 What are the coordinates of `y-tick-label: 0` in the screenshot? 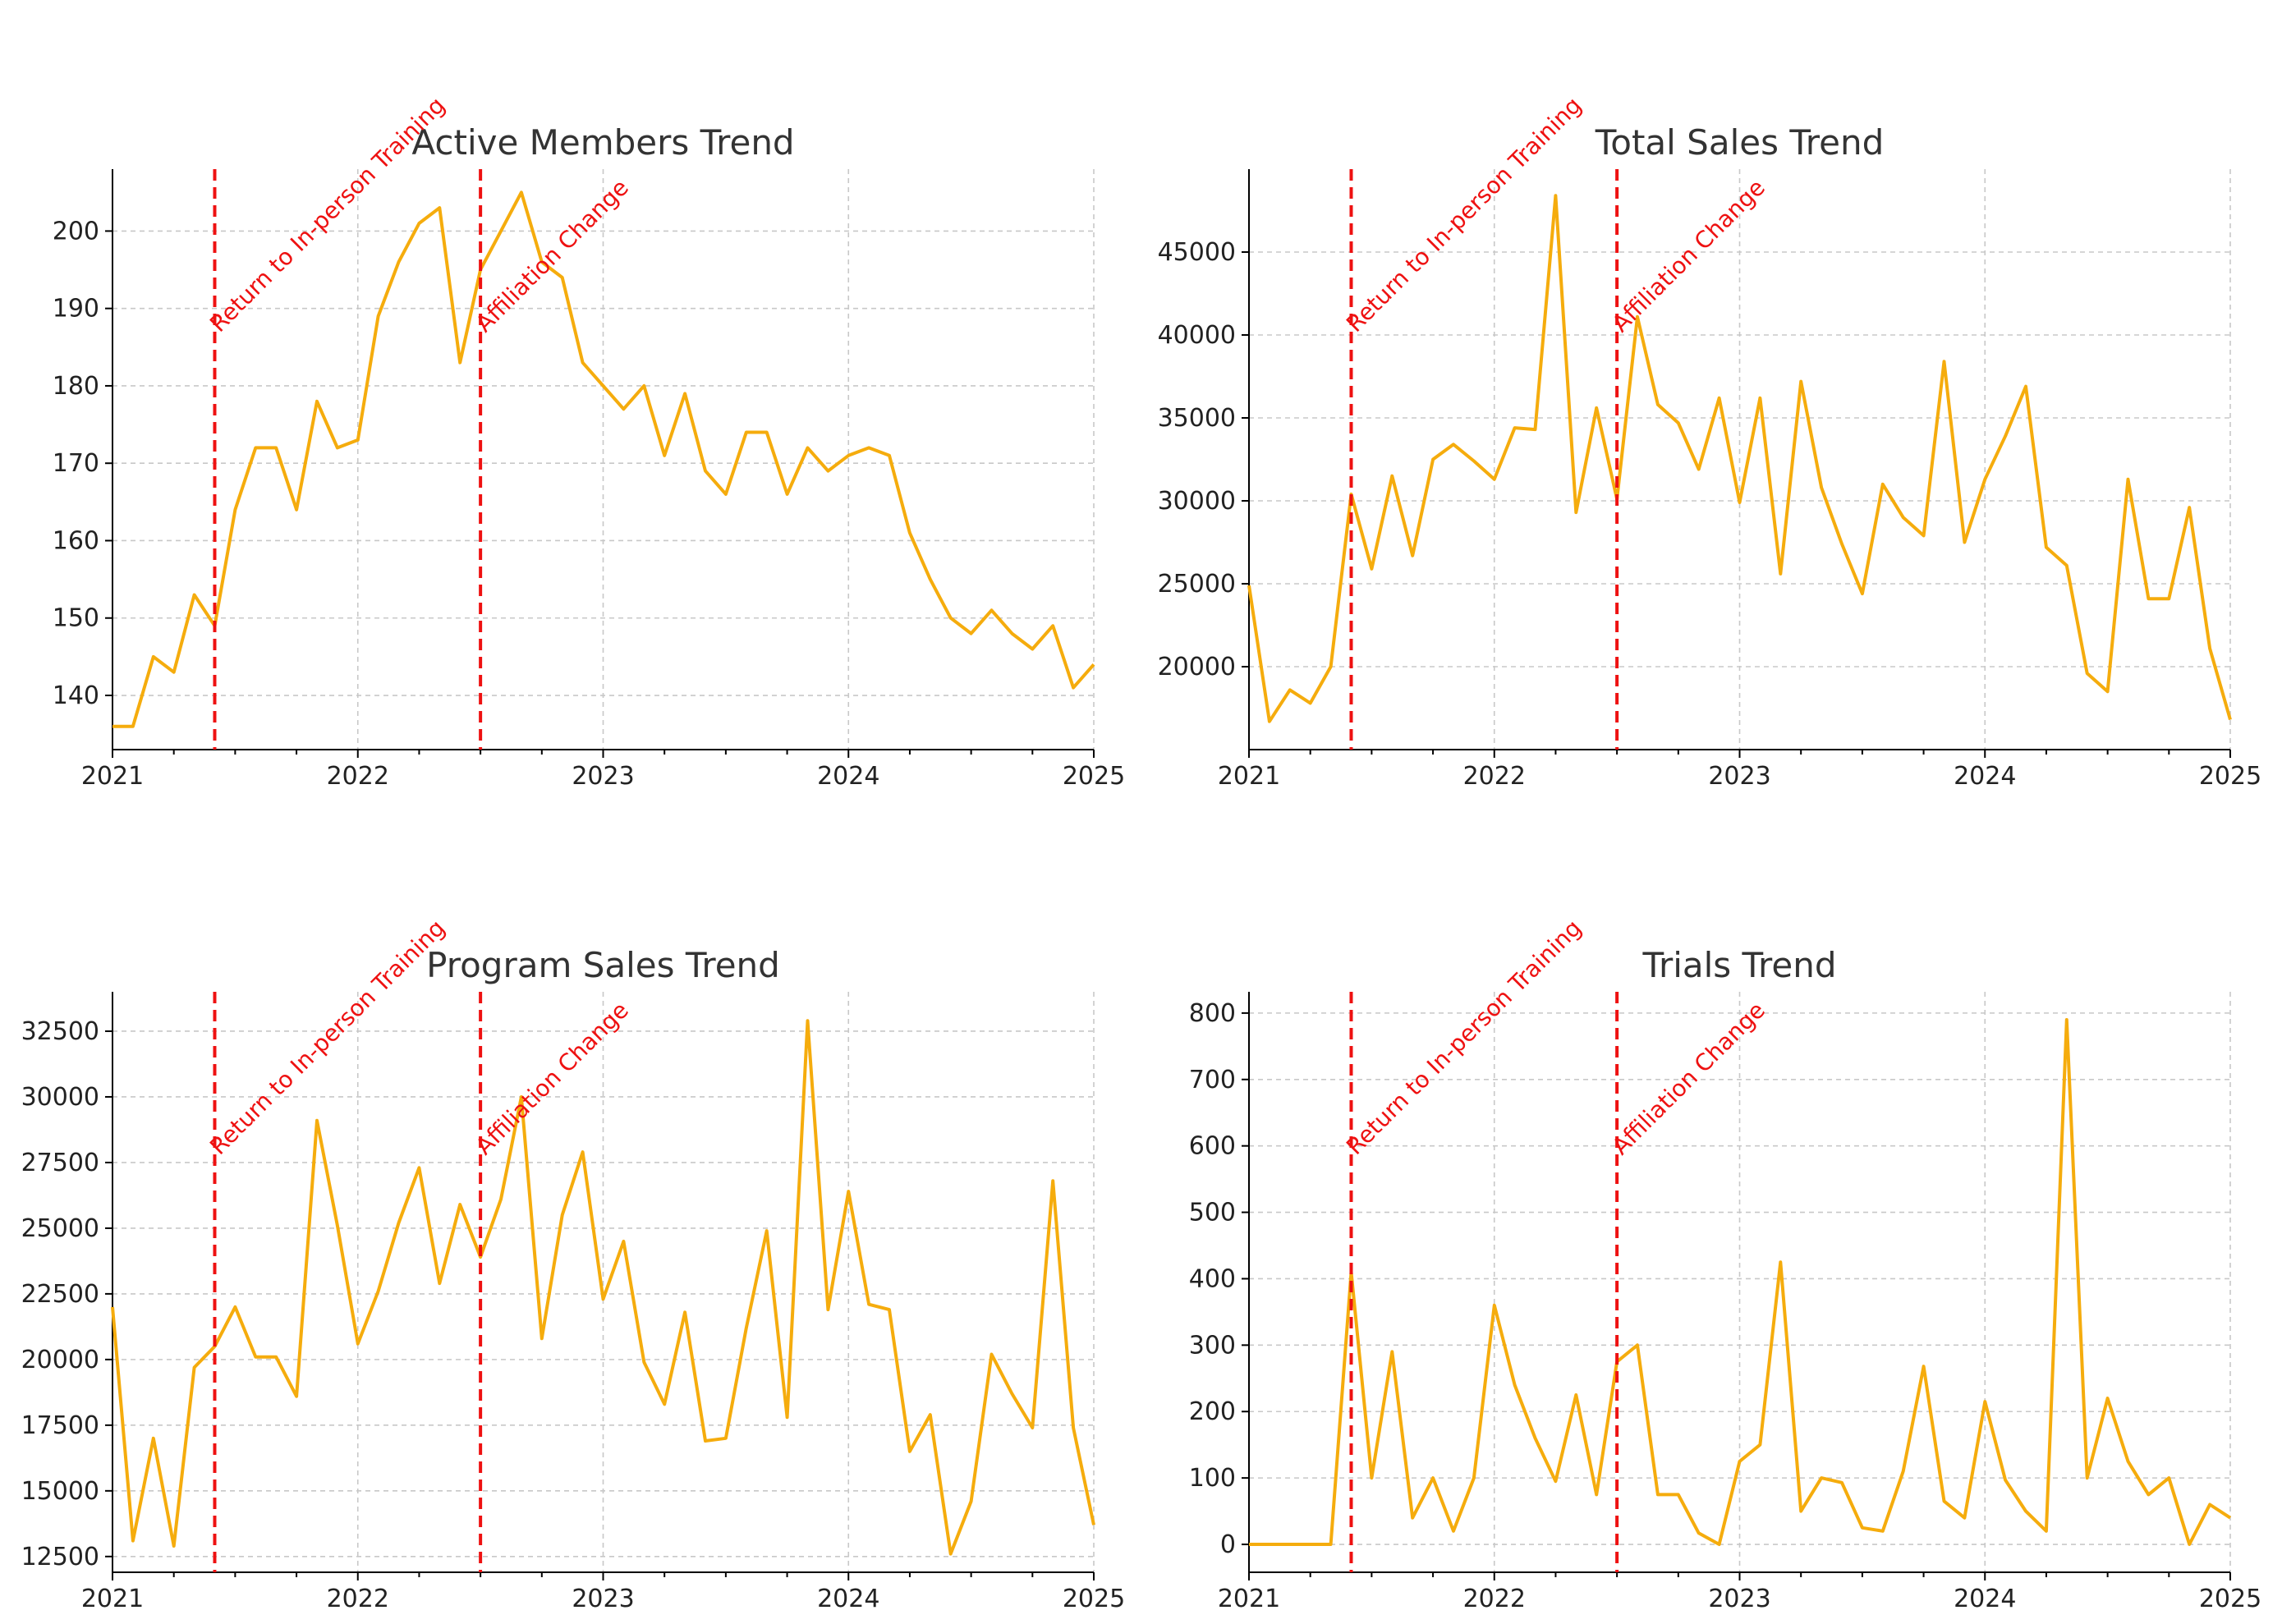 It's located at (1228, 1544).